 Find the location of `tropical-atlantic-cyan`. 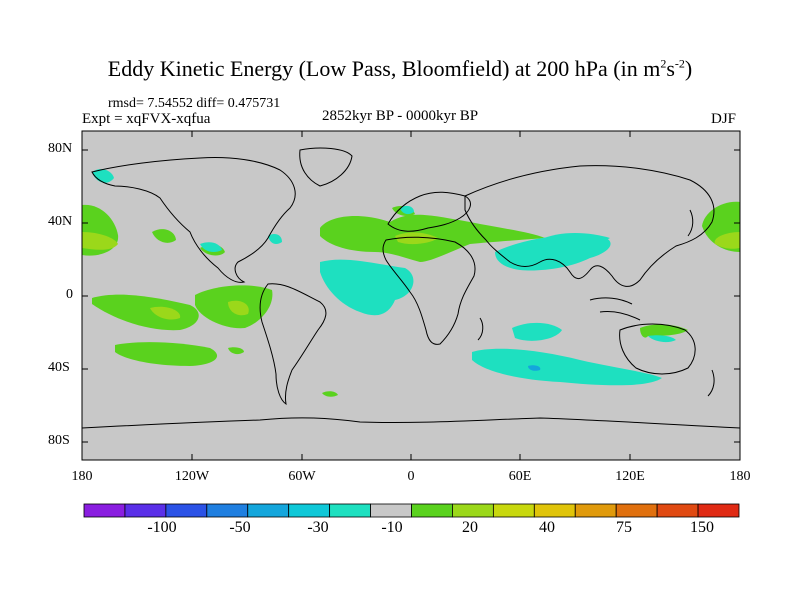

tropical-atlantic-cyan is located at coordinates (367, 287).